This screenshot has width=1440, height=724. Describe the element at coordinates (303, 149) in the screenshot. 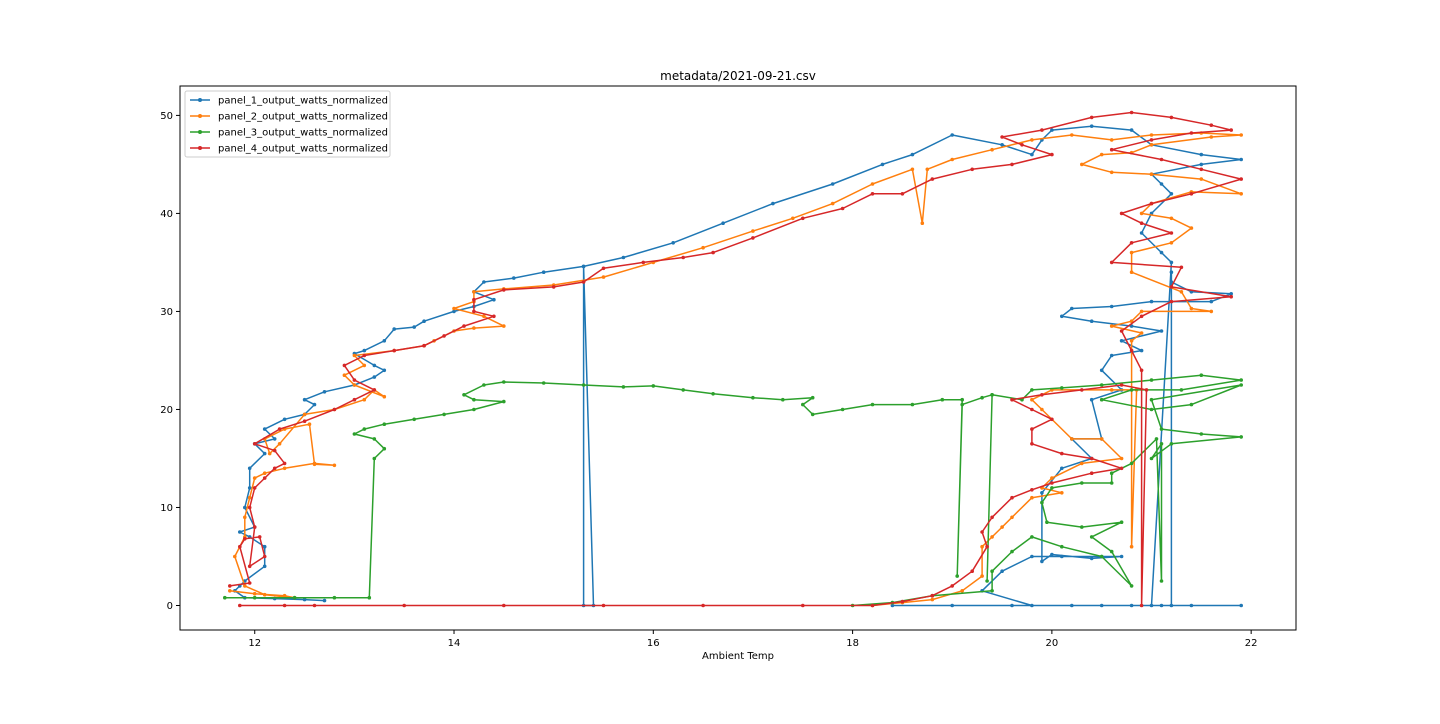

I see `legend-label: panel_4_output_watts_normalized` at that location.